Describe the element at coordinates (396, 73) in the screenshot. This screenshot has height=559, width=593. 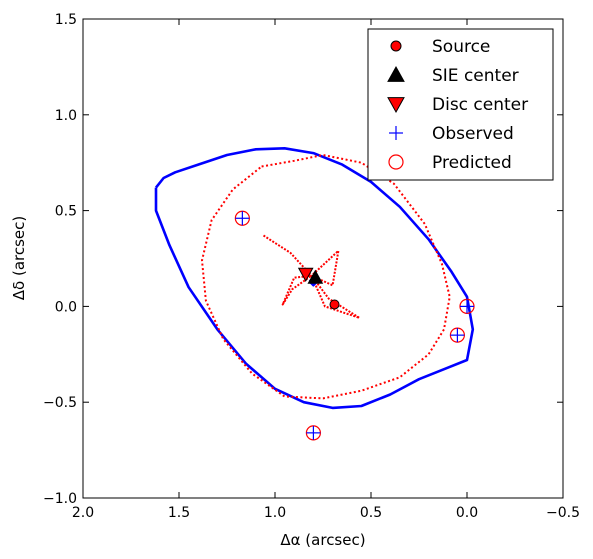
I see `legend-marker-sie-center` at that location.